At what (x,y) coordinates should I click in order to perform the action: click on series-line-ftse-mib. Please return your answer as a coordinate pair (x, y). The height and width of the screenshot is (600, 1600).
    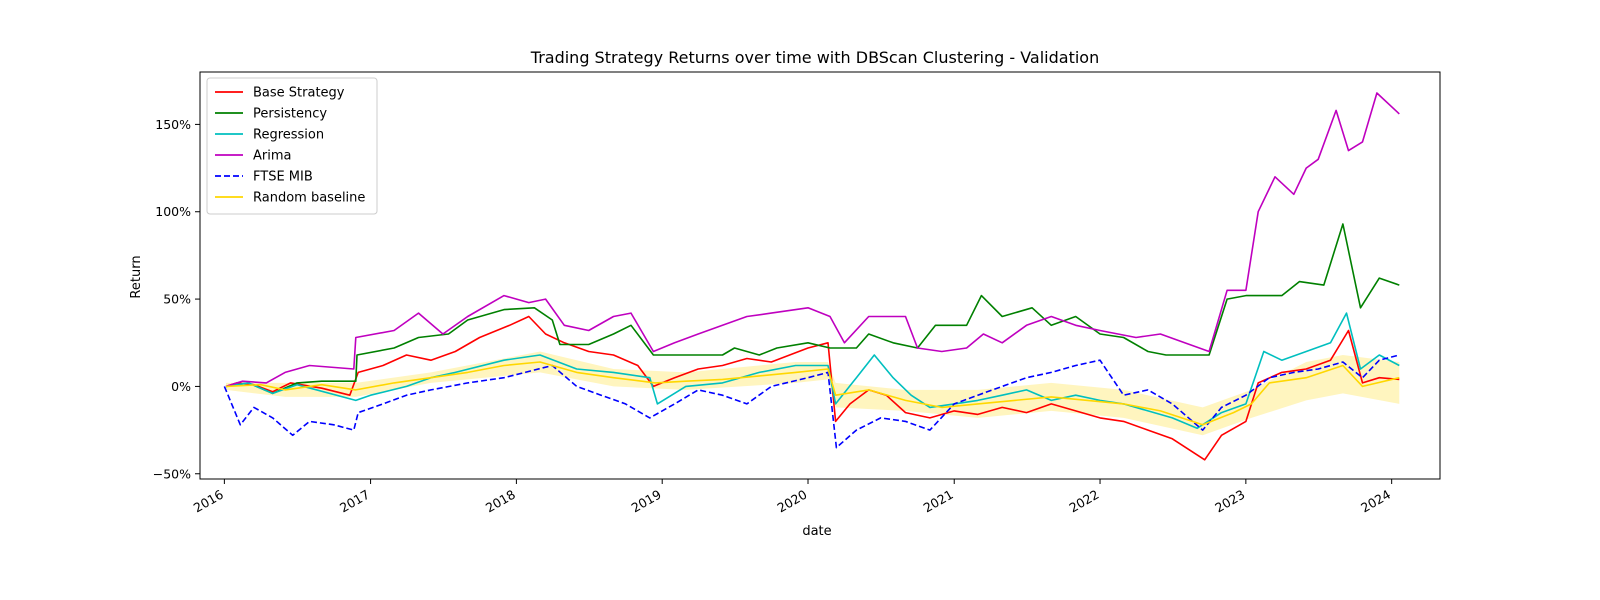
    Looking at the image, I should click on (811, 401).